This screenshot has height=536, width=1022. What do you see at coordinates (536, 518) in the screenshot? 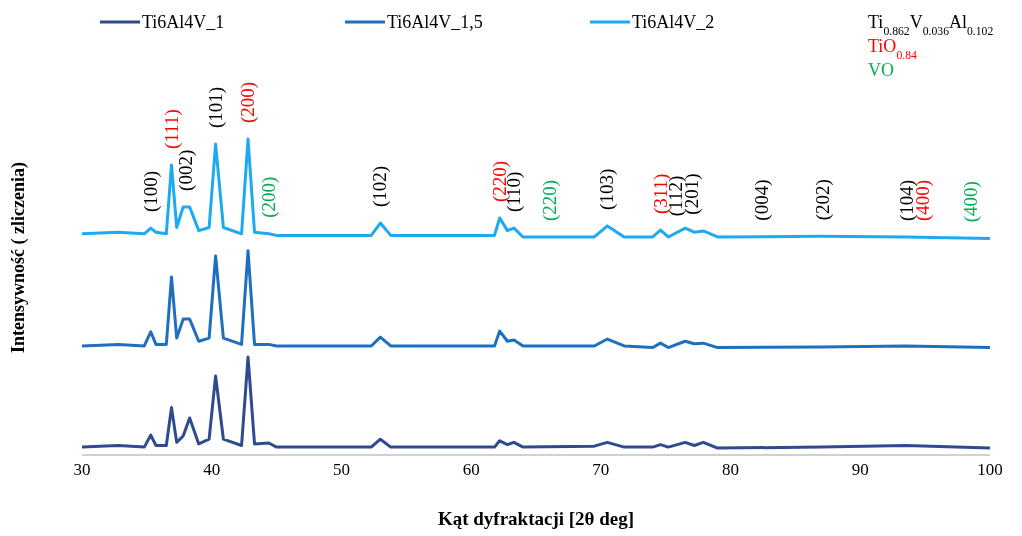
I see `x-axis-title: Kąt dyfraktacji [2θ deg]` at bounding box center [536, 518].